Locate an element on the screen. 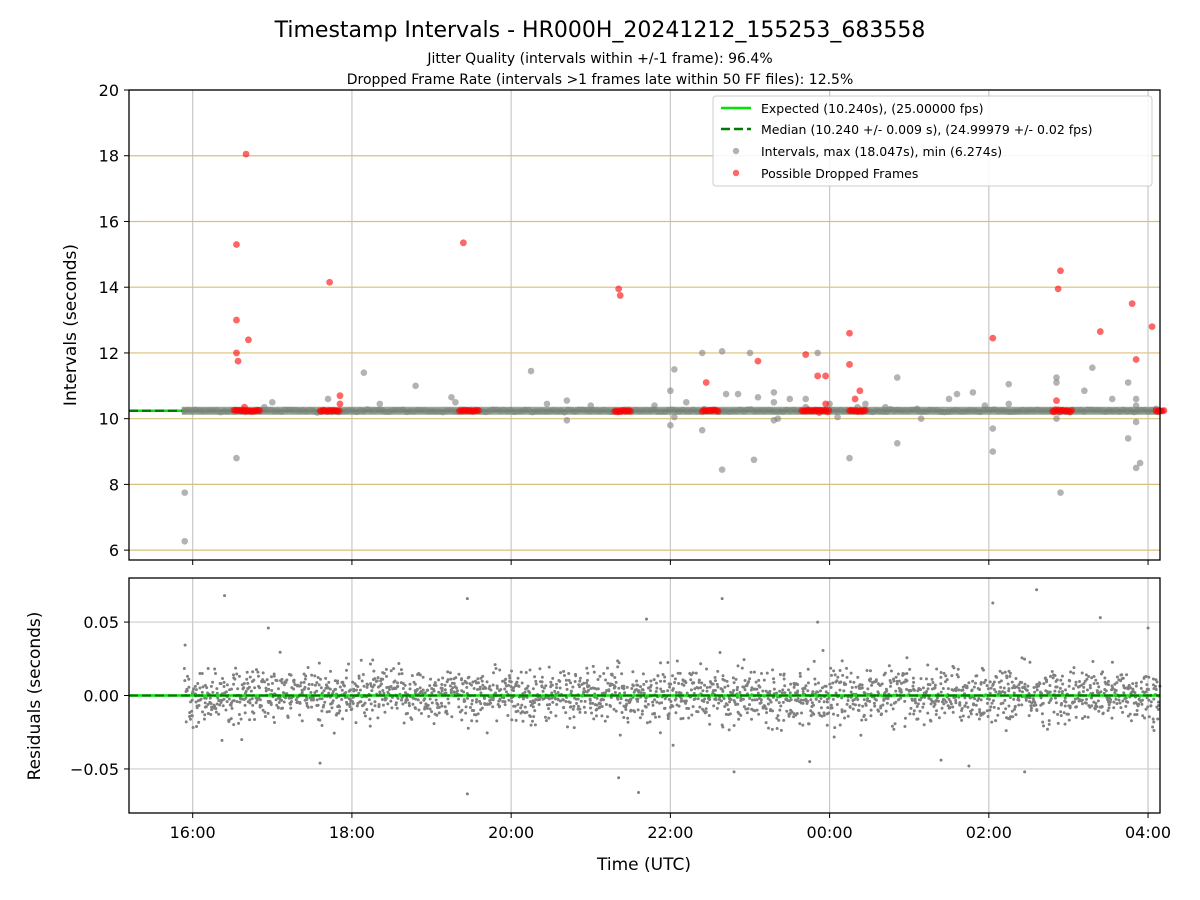 The image size is (1200, 900). intervals-y-label: Intervals (seconds) is located at coordinates (71, 325).